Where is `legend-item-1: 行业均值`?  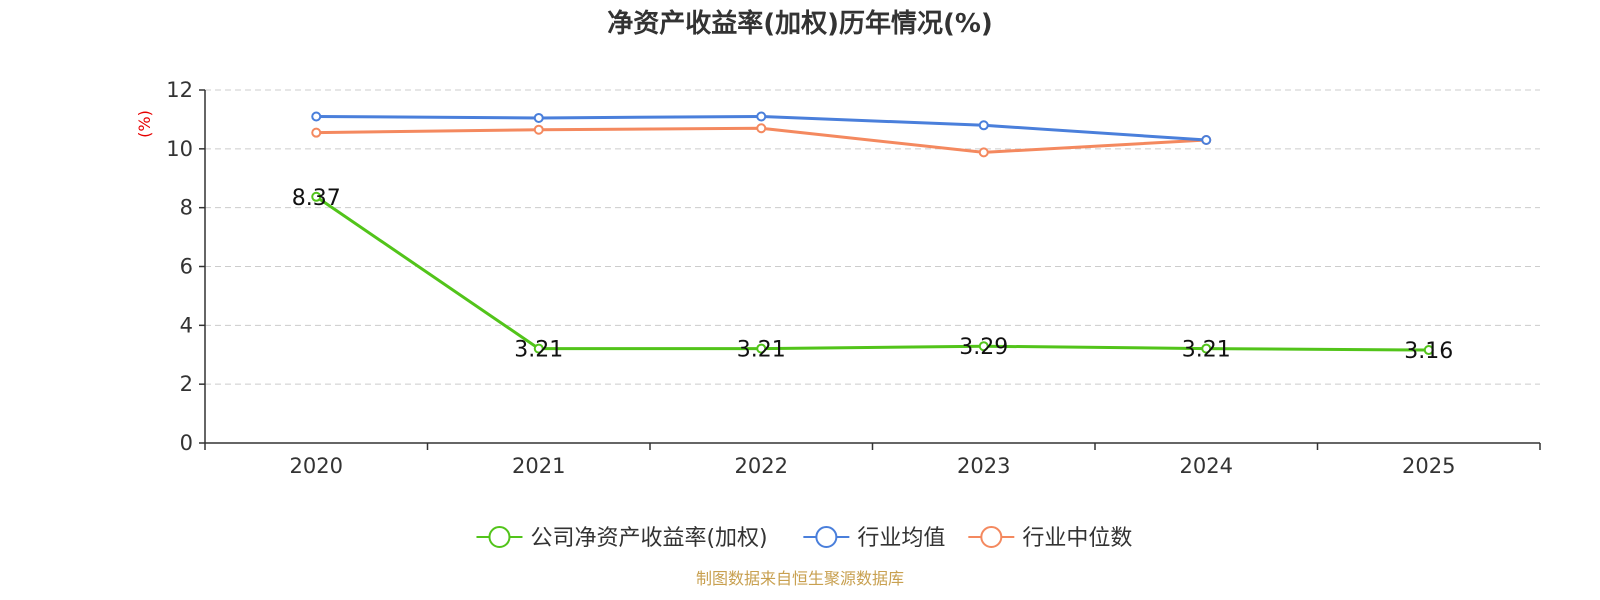
legend-item-1: 行业均值 is located at coordinates (874, 538).